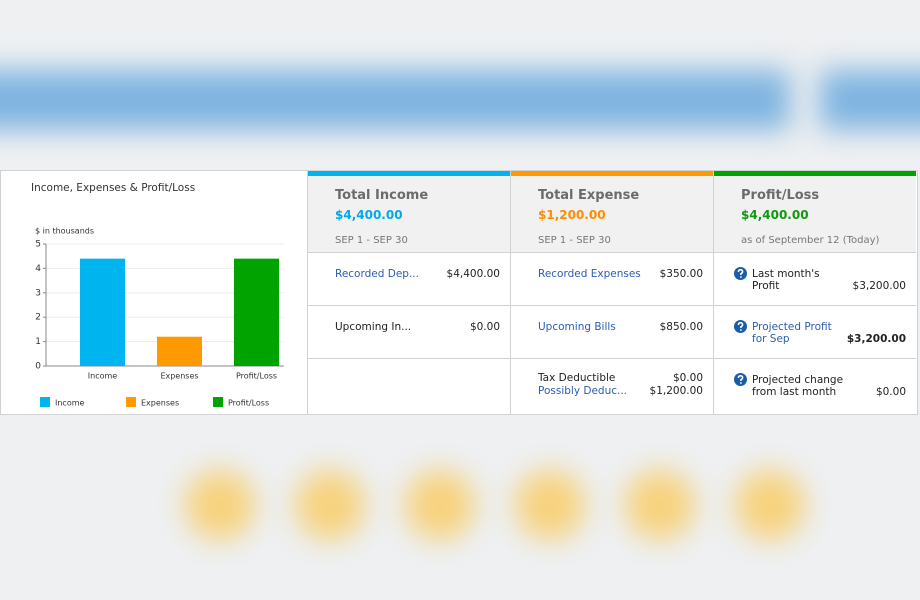  Describe the element at coordinates (612, 212) in the screenshot. I see `panel-header: Total Expense $1,200.00 SEP 1 - SEP 30` at that location.